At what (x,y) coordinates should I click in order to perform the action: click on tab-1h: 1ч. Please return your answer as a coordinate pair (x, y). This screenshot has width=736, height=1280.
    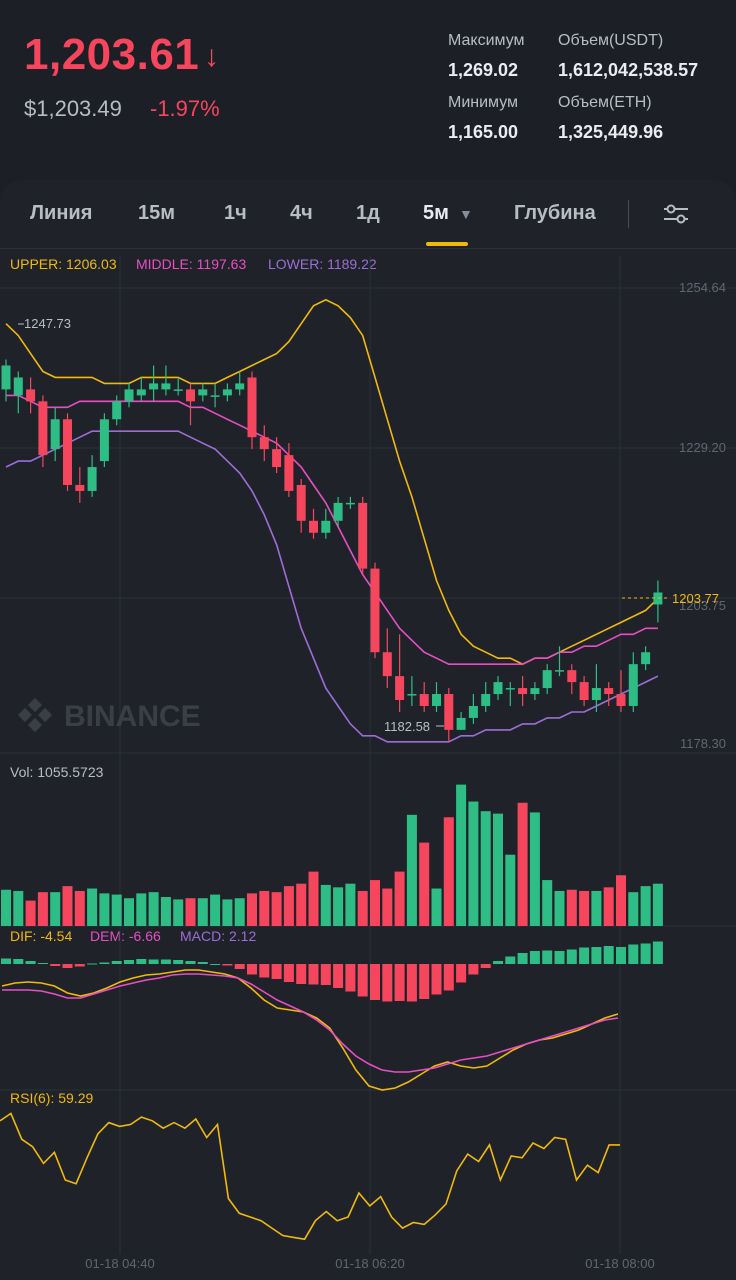
    Looking at the image, I should click on (235, 213).